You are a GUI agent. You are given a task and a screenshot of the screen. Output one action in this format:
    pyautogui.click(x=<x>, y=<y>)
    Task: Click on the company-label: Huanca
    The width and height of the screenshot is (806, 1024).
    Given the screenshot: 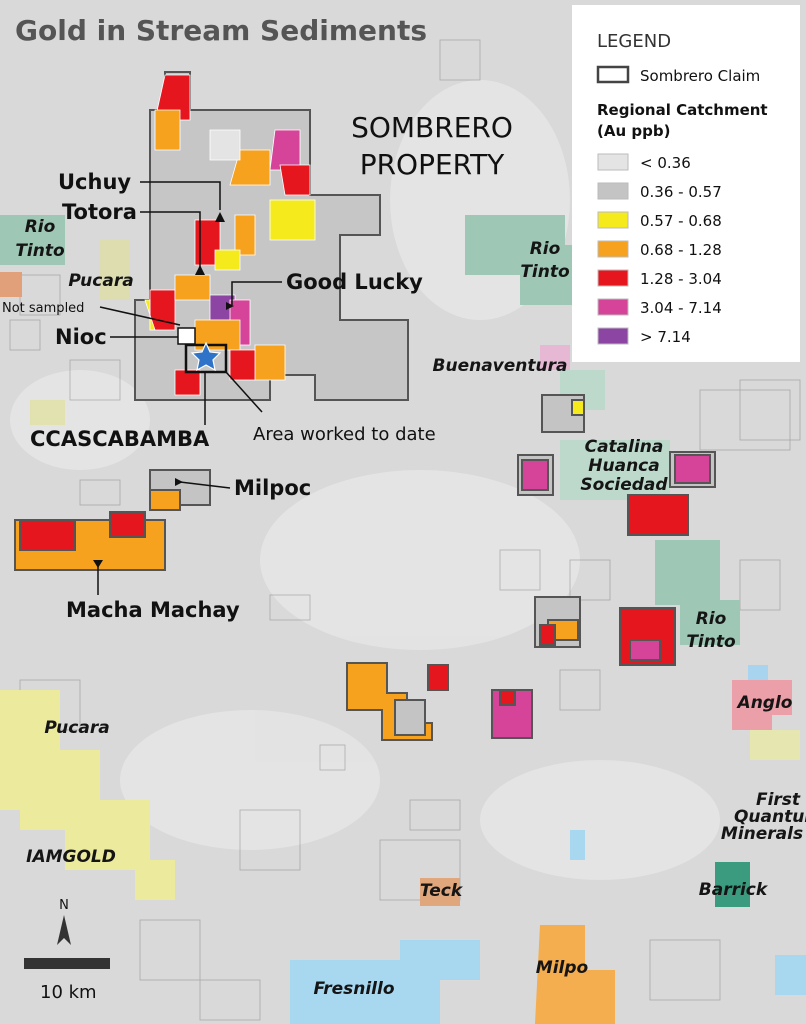 What is the action you would take?
    pyautogui.click(x=623, y=466)
    